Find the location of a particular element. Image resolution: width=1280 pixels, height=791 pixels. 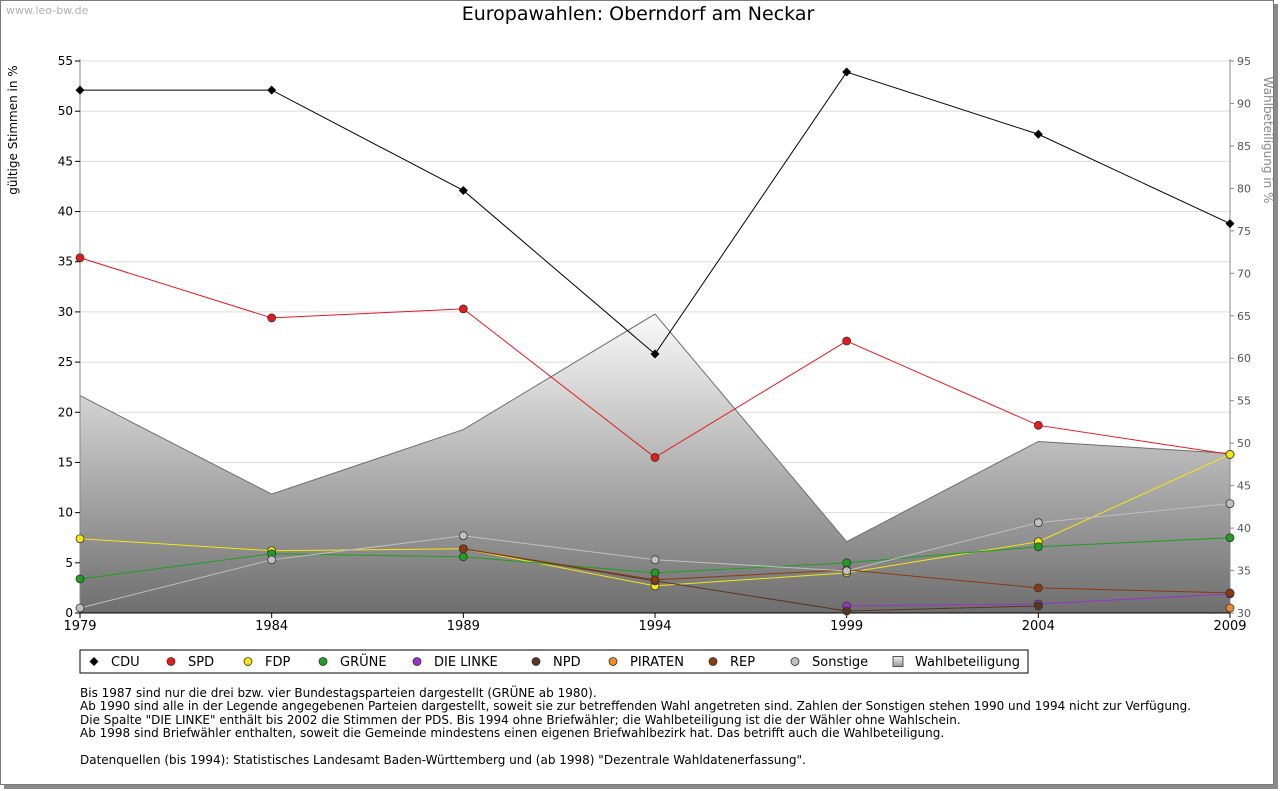

series-gruene is located at coordinates (655, 558).